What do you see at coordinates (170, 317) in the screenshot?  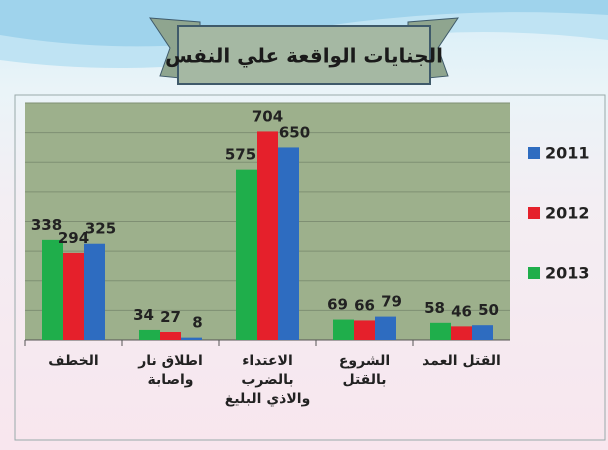 I see `value-label: 27` at bounding box center [170, 317].